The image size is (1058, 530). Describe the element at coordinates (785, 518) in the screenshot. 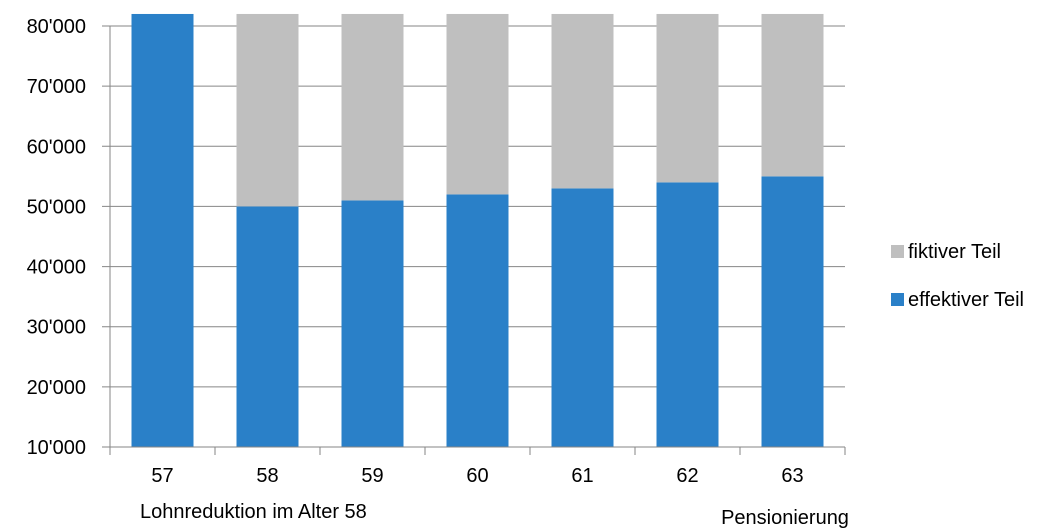

I see `annotation-pensionierung: Pensionierung` at that location.